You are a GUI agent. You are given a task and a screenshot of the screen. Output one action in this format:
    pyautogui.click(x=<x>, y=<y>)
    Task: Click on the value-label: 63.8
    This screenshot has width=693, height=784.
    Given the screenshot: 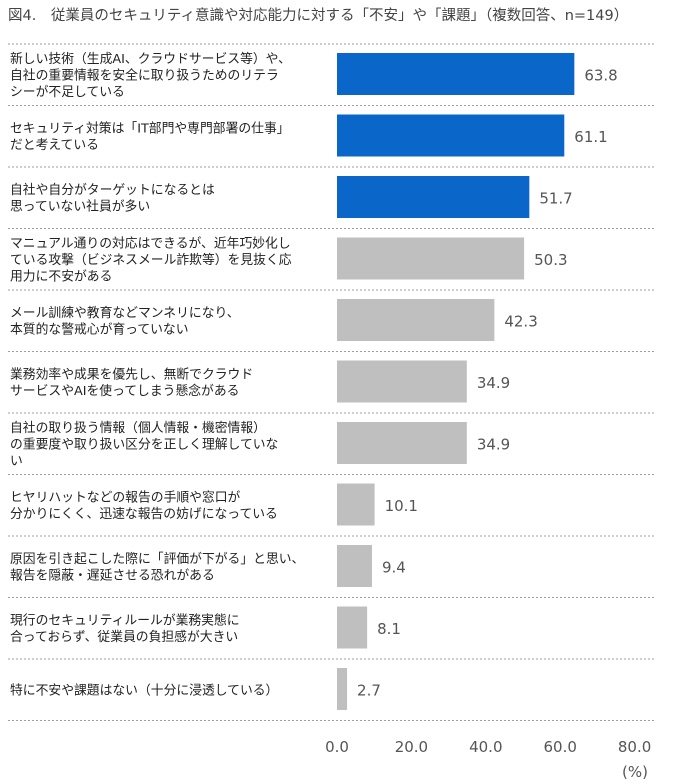 What is the action you would take?
    pyautogui.click(x=600, y=75)
    